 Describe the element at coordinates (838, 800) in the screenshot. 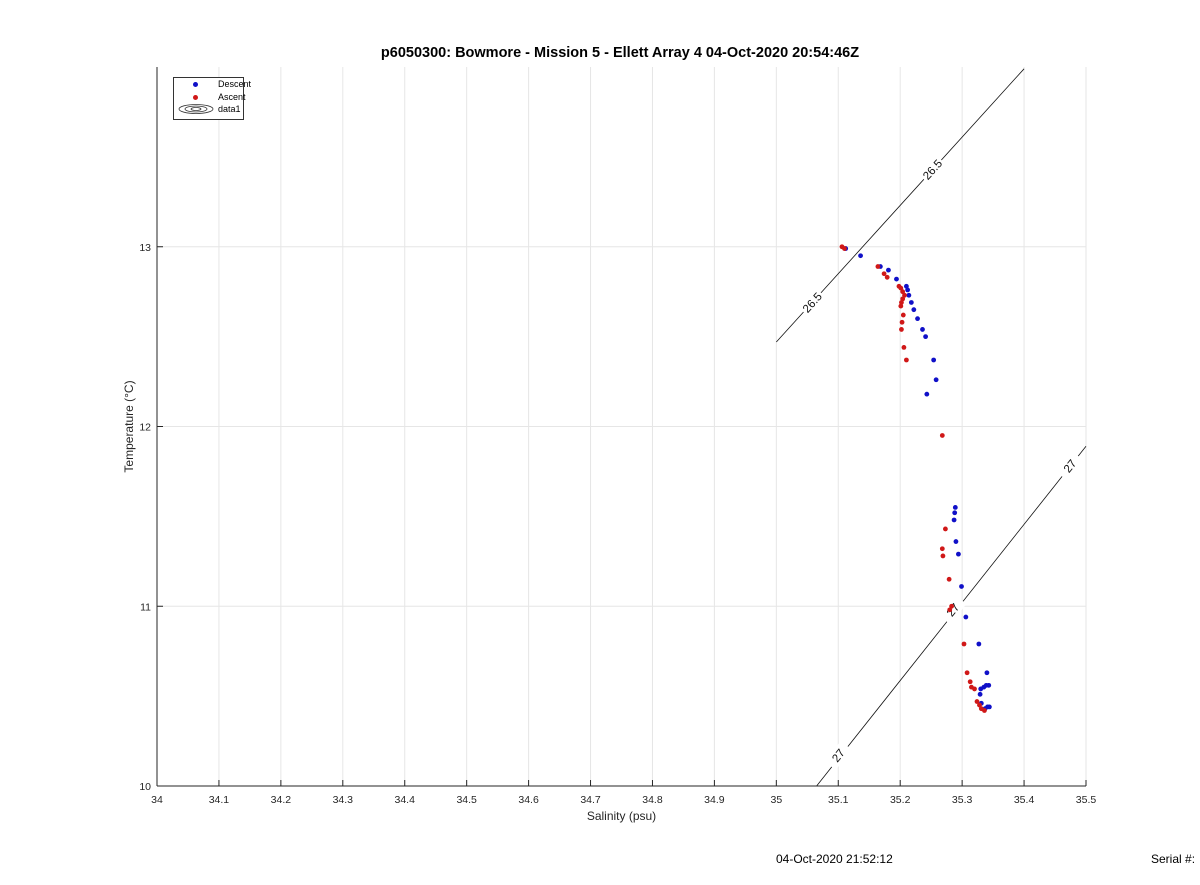

I see `x-tick-label: 35.1` at that location.